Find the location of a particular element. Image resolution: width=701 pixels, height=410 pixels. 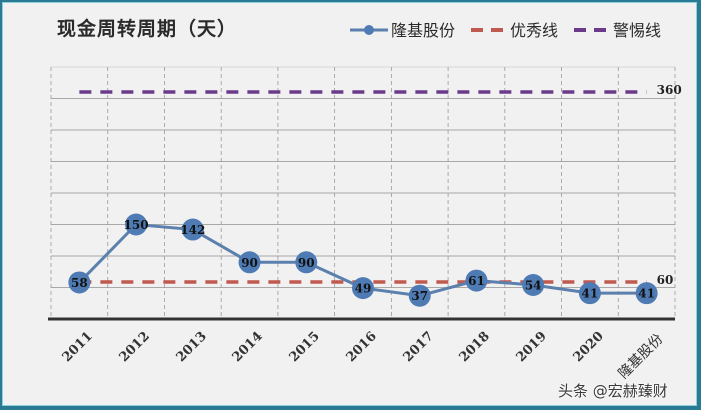

data-point: 150 is located at coordinates (136, 224).